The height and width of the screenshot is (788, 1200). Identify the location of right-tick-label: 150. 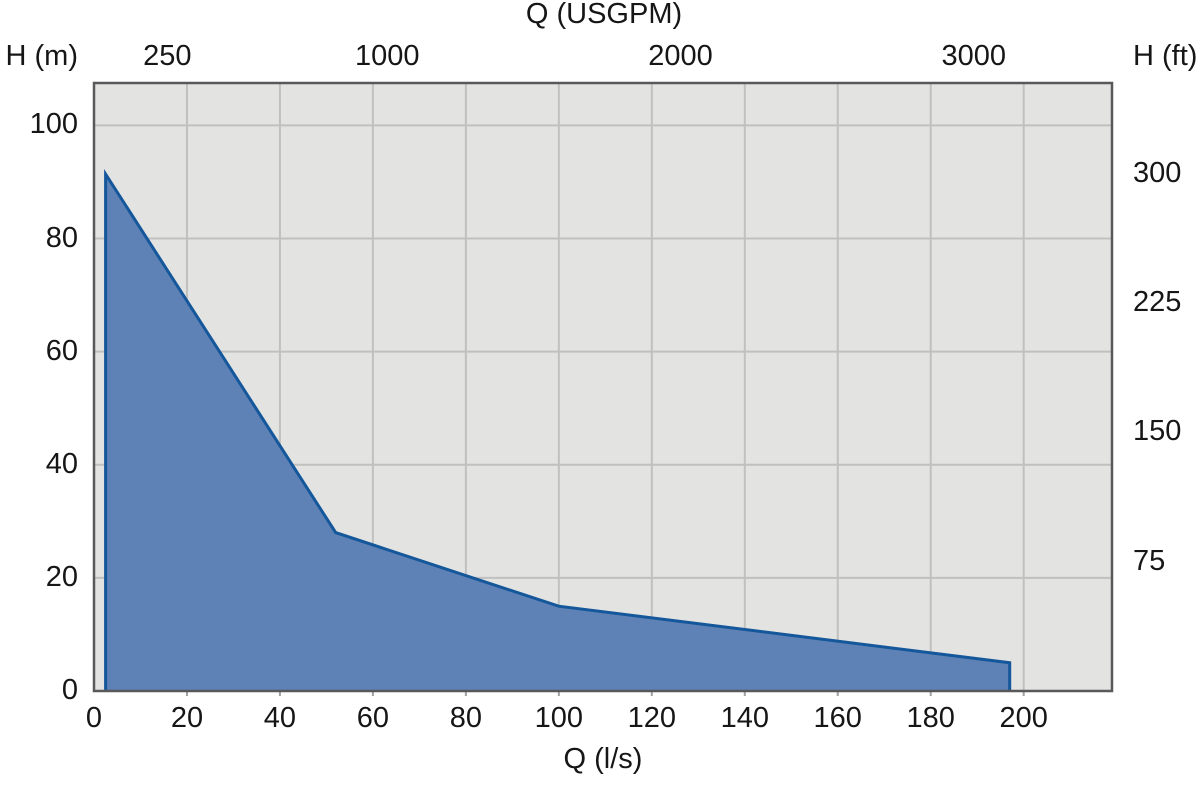
(1157, 431).